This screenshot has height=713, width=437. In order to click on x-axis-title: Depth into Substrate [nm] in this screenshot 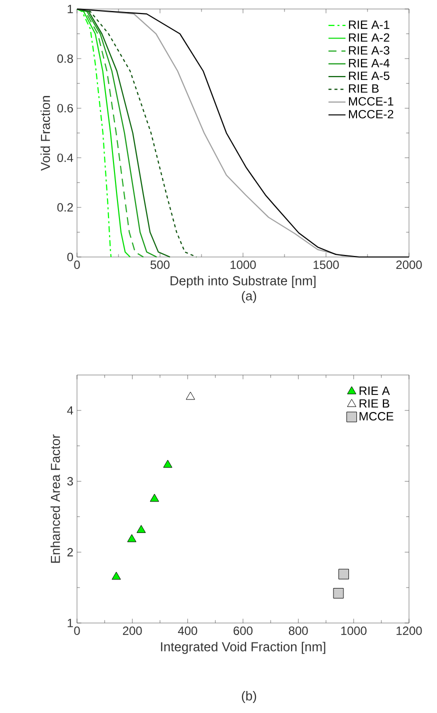, I will do `click(243, 282)`.